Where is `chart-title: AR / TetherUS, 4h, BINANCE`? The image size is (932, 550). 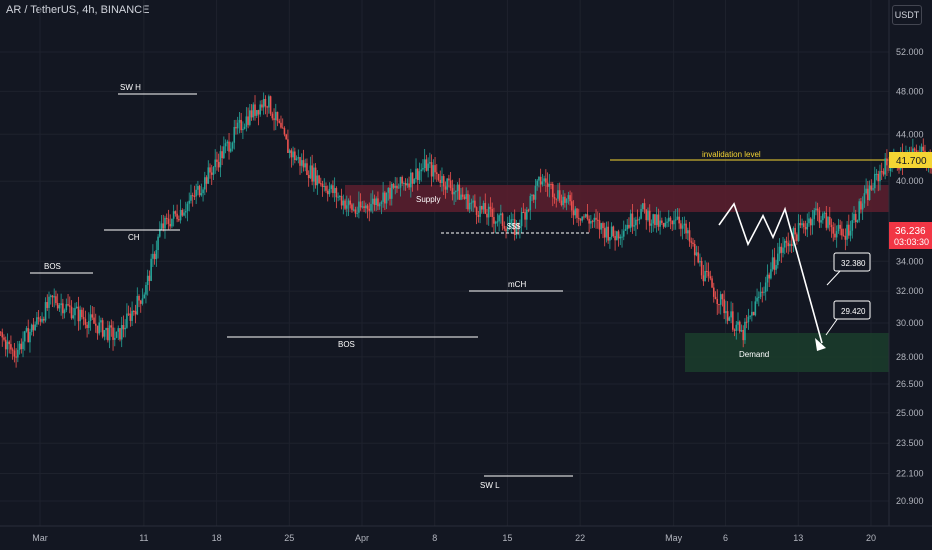
chart-title: AR / TetherUS, 4h, BINANCE is located at coordinates (78, 10).